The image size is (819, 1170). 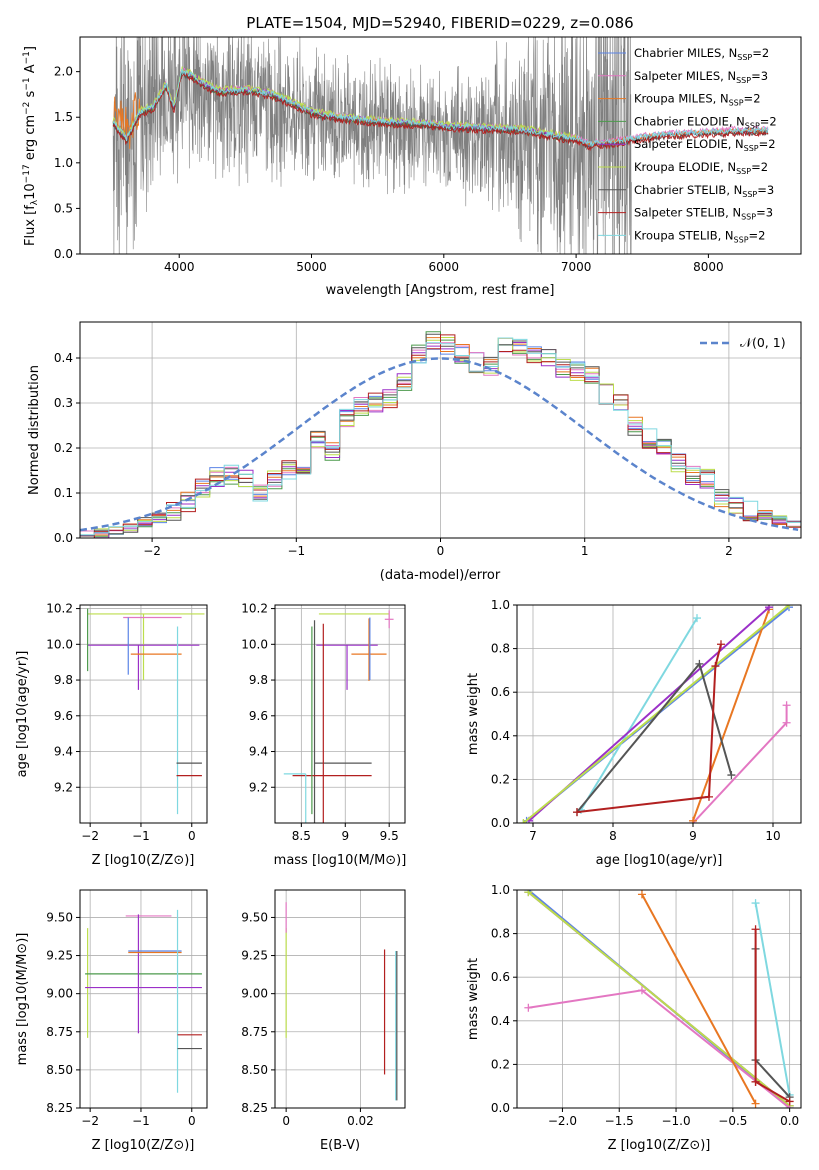 What do you see at coordinates (31, 146) in the screenshot?
I see `spectrum-y-label: Flux [fλ10−17 erg cm−2 s−1 A−1]` at bounding box center [31, 146].